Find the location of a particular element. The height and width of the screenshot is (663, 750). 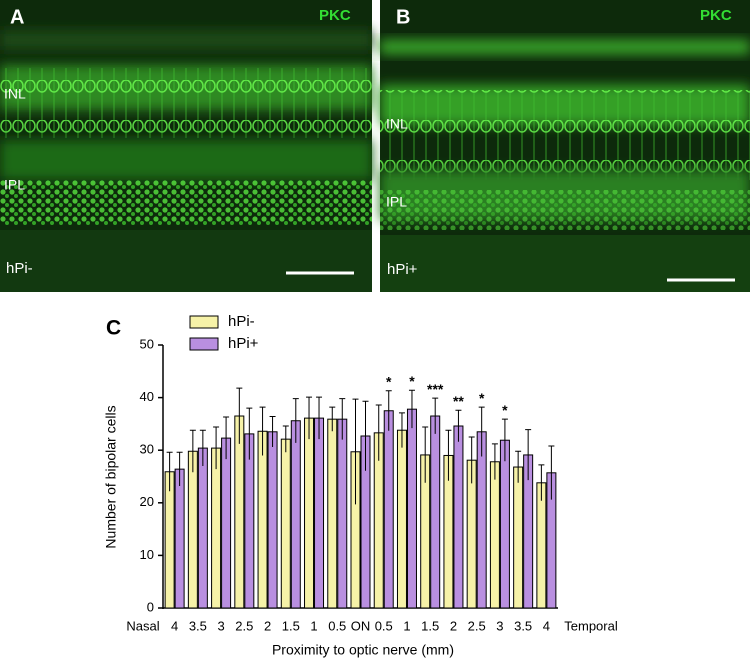

panel-letter: A is located at coordinates (17, 17).